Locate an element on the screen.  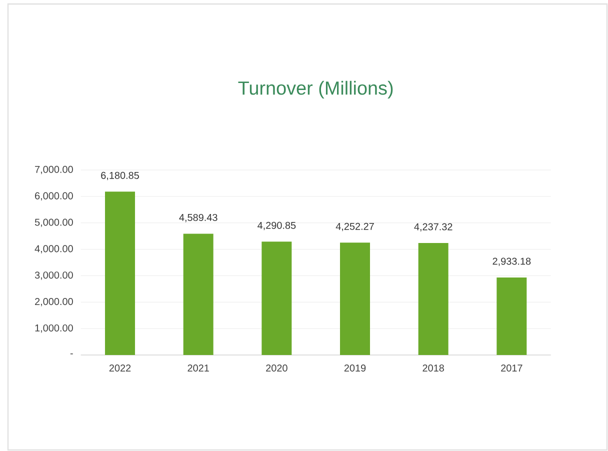
x-tick-label: 2019 is located at coordinates (355, 368).